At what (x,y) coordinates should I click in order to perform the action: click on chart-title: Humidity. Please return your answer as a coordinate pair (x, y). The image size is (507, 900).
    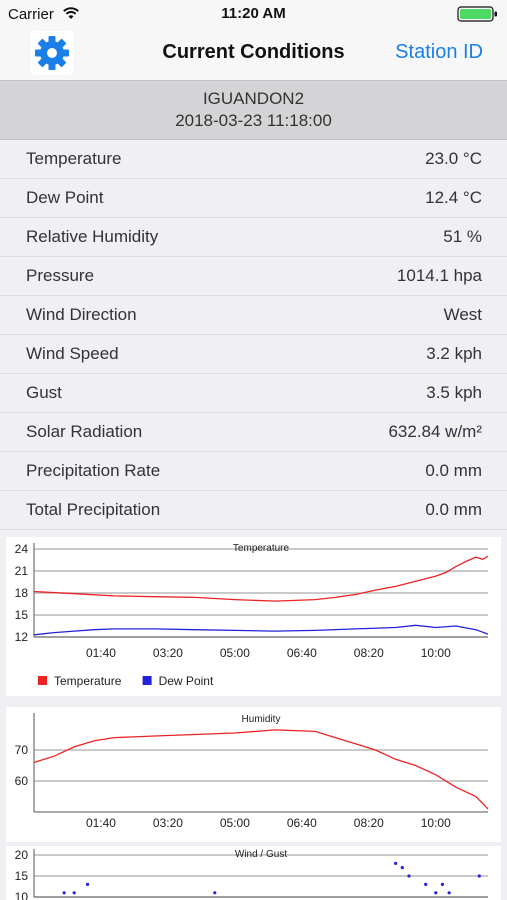
    Looking at the image, I should click on (261, 719).